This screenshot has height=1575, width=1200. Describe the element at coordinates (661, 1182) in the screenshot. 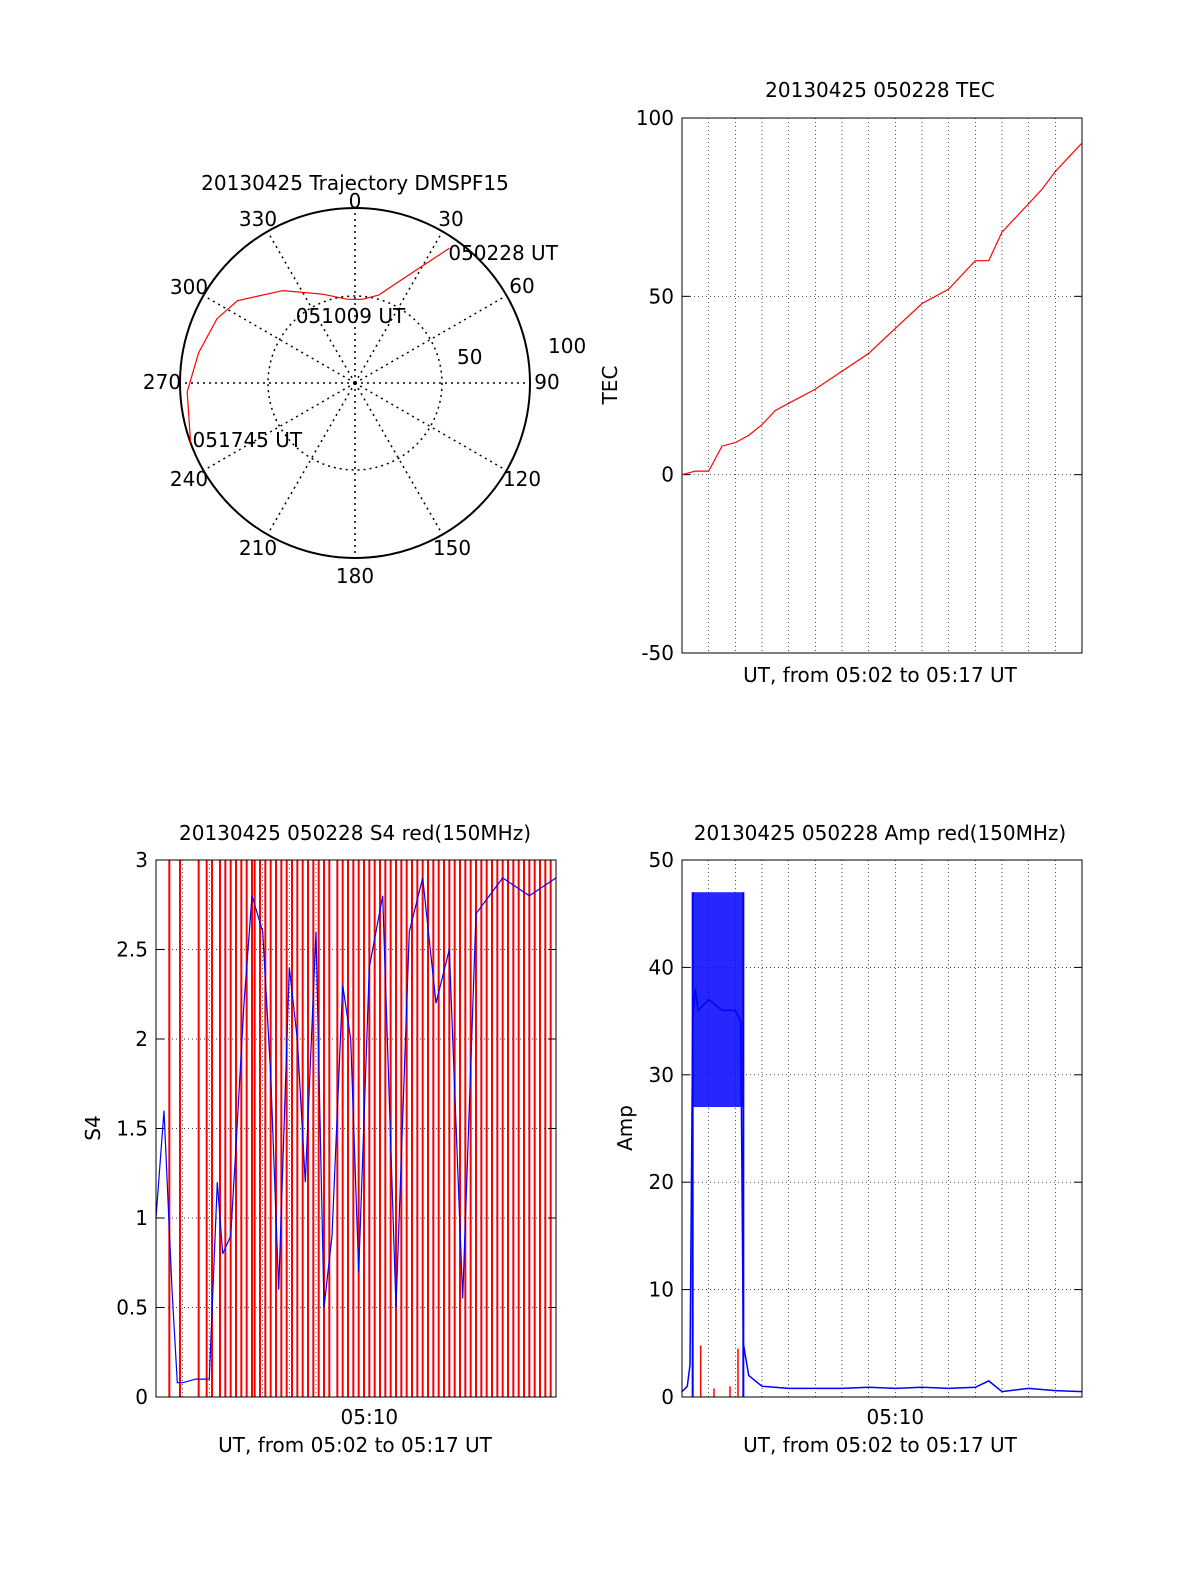

I see `y-tick-label: 20` at that location.